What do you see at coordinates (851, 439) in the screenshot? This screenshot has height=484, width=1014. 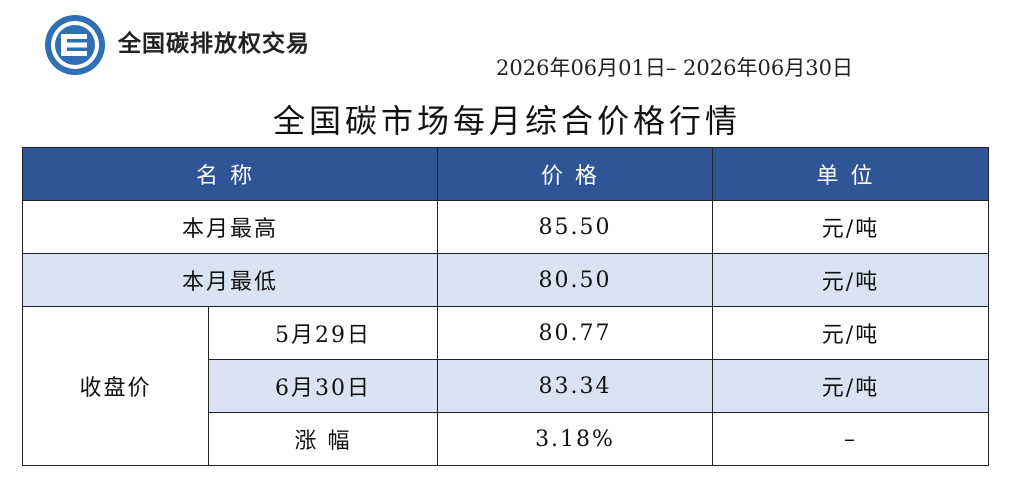 I see `row-unit: –` at bounding box center [851, 439].